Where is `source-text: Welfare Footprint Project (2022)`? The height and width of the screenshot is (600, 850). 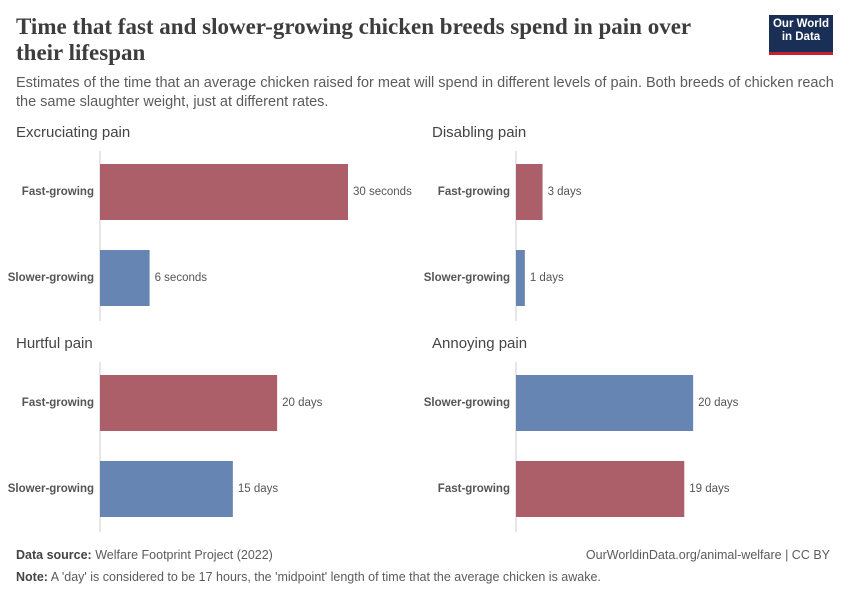
source-text: Welfare Footprint Project (2022) is located at coordinates (184, 555).